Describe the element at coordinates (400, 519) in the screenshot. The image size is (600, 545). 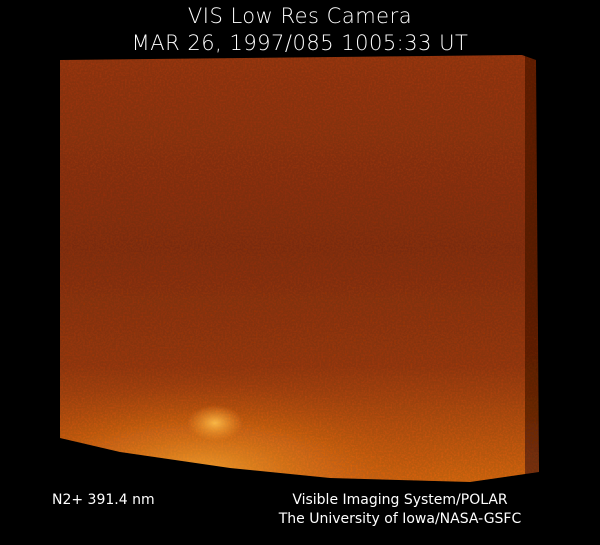
I see `credit-institution: The University of Iowa/NASA-GSFC` at that location.